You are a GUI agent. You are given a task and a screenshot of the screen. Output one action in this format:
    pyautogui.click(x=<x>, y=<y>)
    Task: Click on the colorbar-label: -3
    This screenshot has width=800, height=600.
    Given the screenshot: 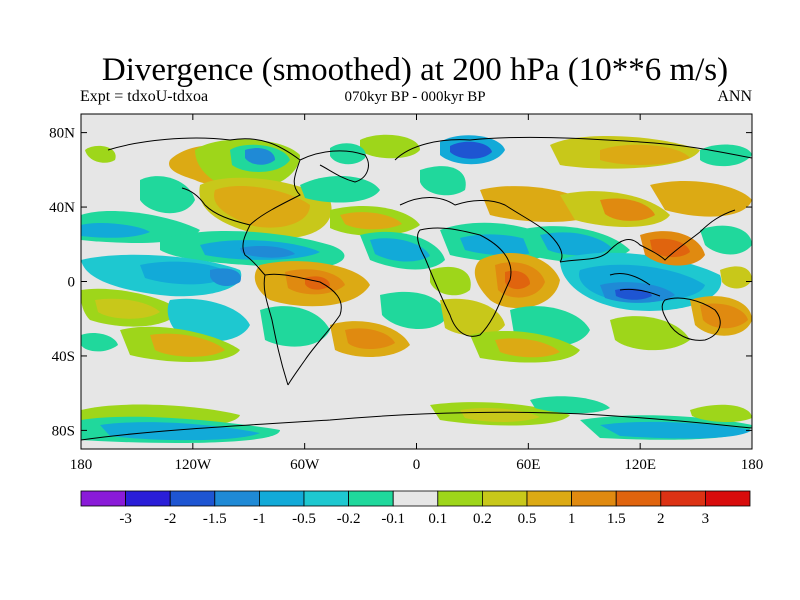 What is the action you would take?
    pyautogui.click(x=125, y=519)
    